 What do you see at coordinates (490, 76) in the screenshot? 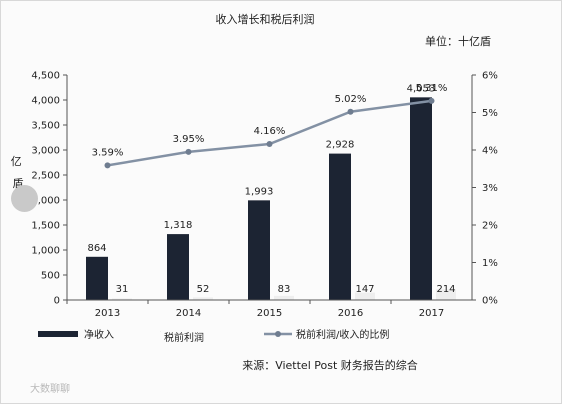
I see `y2-tick-label: 6%` at bounding box center [490, 76].